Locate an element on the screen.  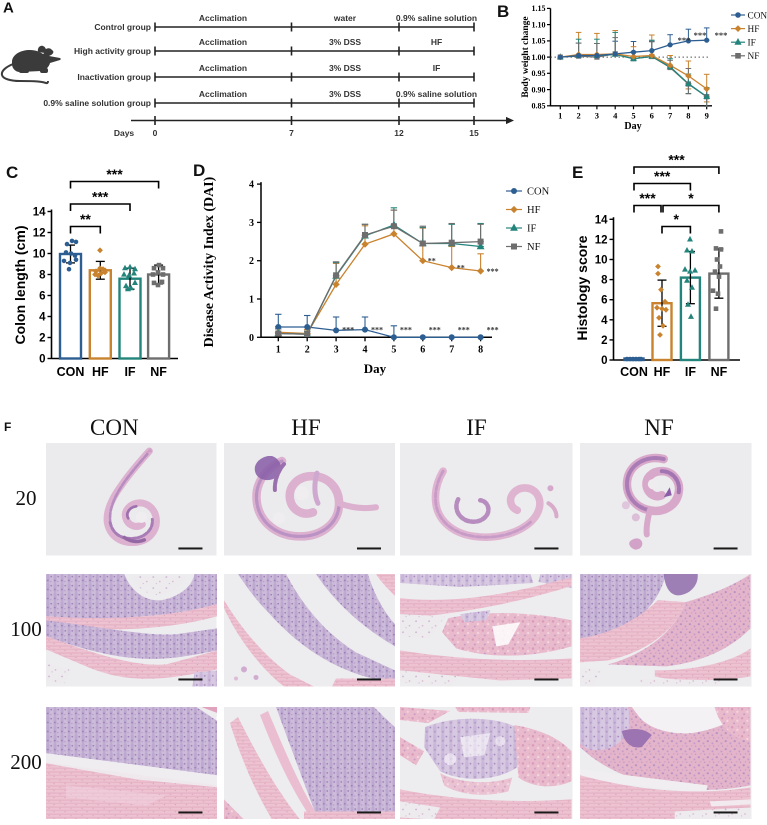
svg-text: 1.10 is located at coordinates (539, 24).